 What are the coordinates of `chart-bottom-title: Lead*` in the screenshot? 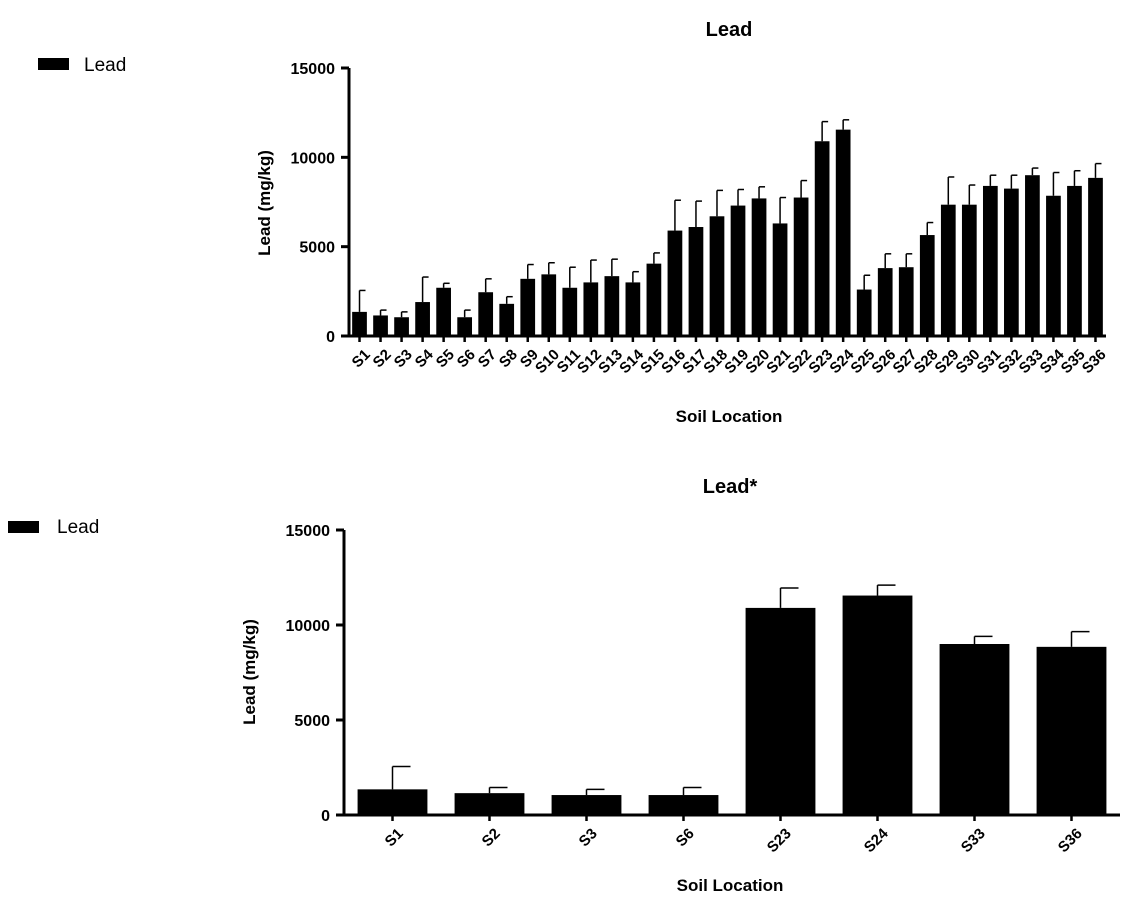 It's located at (730, 487).